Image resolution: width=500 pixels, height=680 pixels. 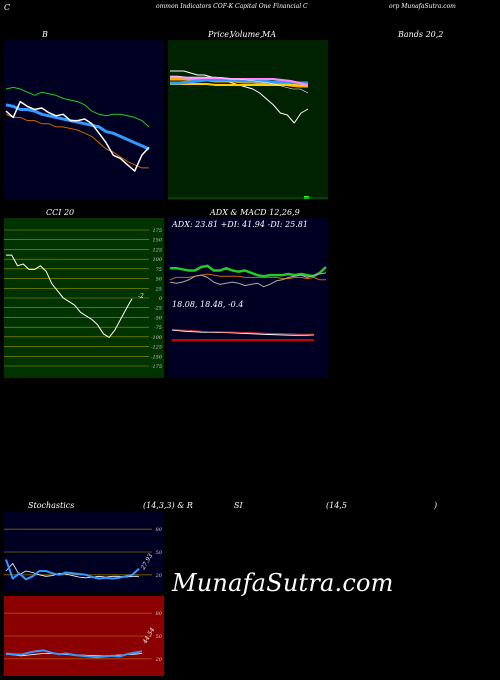 What do you see at coordinates (74, 654) in the screenshot?
I see `rsi-line` at bounding box center [74, 654].